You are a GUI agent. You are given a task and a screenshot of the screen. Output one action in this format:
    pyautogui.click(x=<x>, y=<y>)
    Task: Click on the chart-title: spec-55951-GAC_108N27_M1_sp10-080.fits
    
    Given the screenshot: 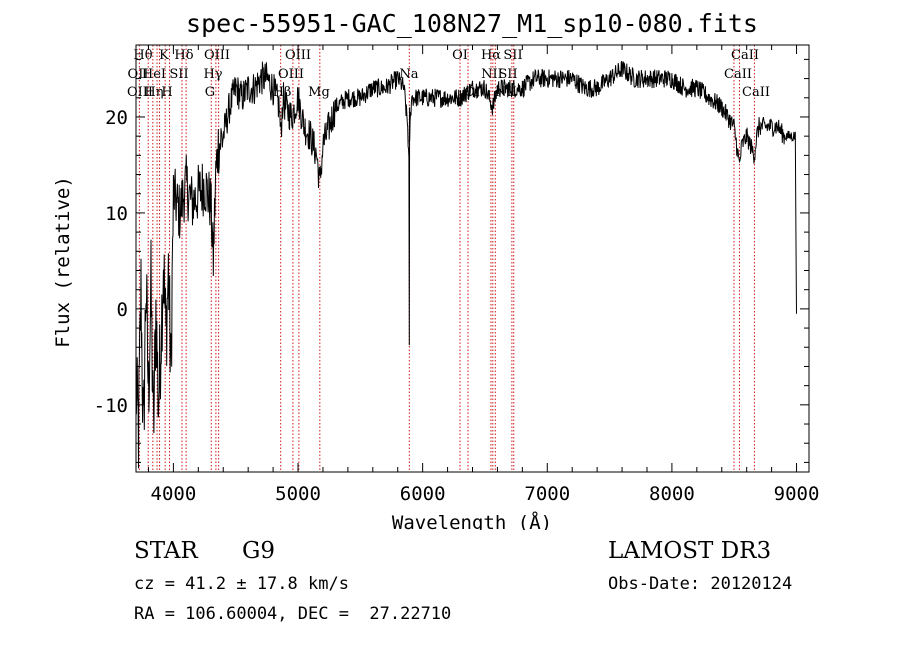 What is the action you would take?
    pyautogui.click(x=472, y=23)
    